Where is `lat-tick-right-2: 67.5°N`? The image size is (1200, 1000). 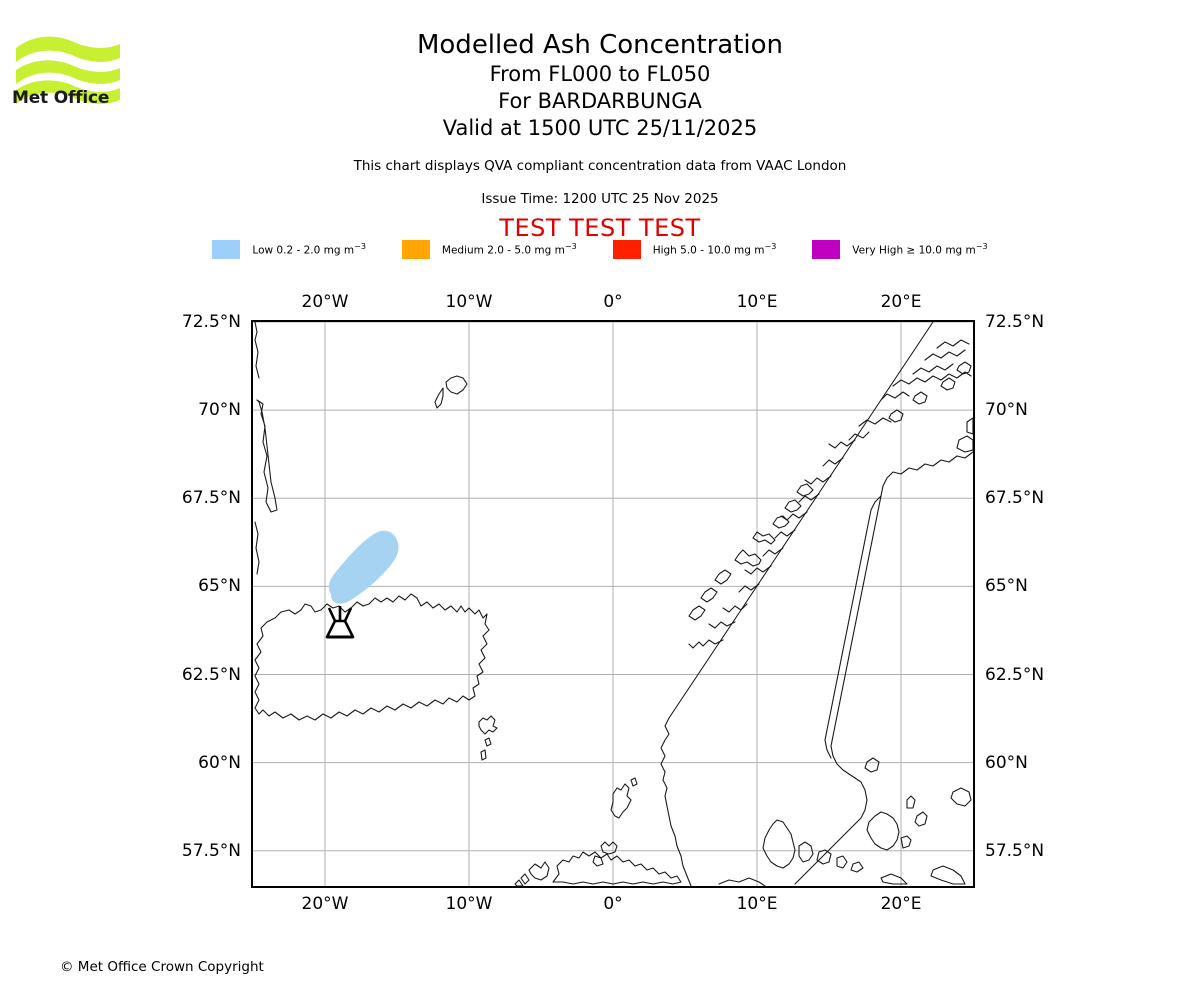
lat-tick-right-2: 67.5°N is located at coordinates (1015, 498).